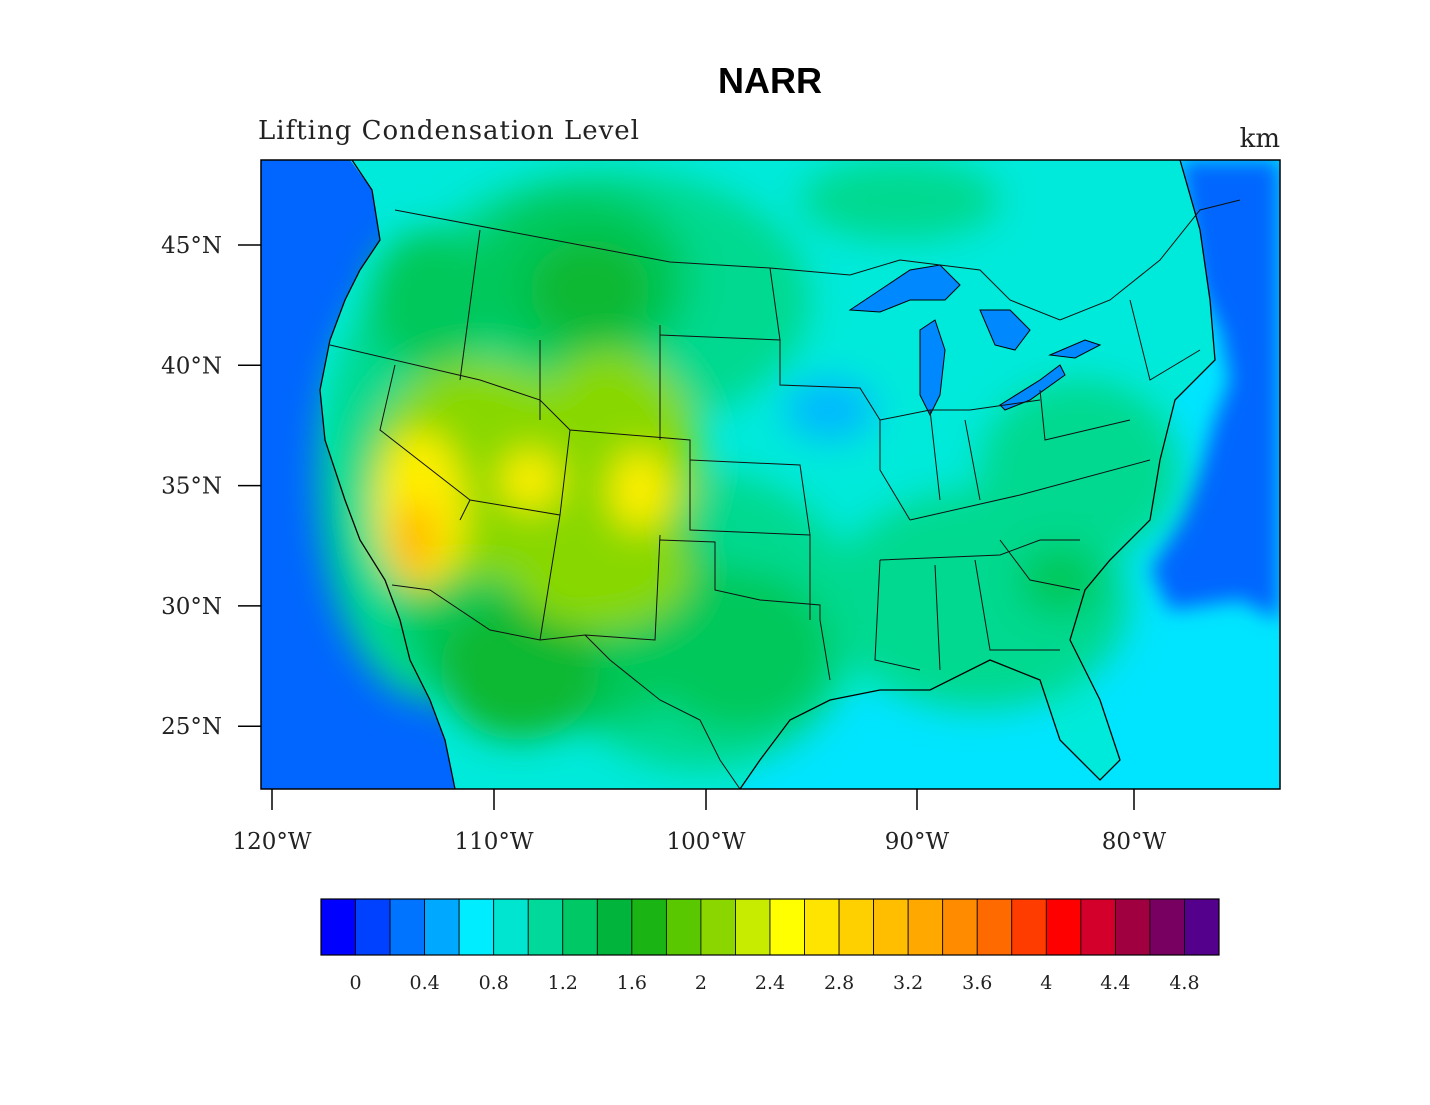 Image resolution: width=1430 pixels, height=1105 pixels. Describe the element at coordinates (1046, 983) in the screenshot. I see `colorbar-label: 4` at that location.